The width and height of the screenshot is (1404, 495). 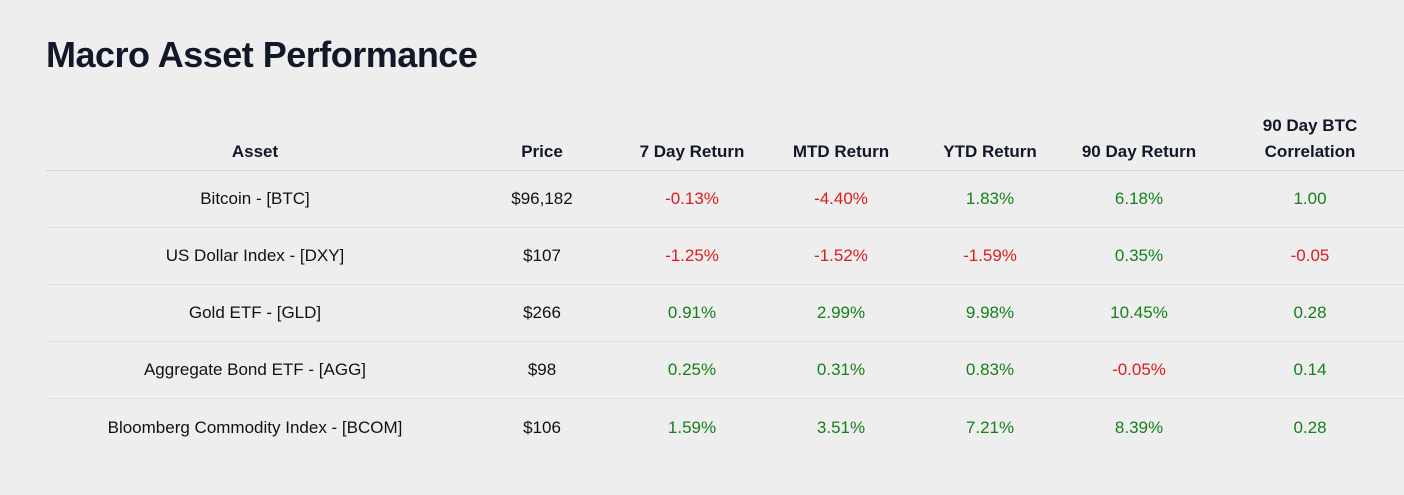 What do you see at coordinates (542, 312) in the screenshot?
I see `price-cell: $266` at bounding box center [542, 312].